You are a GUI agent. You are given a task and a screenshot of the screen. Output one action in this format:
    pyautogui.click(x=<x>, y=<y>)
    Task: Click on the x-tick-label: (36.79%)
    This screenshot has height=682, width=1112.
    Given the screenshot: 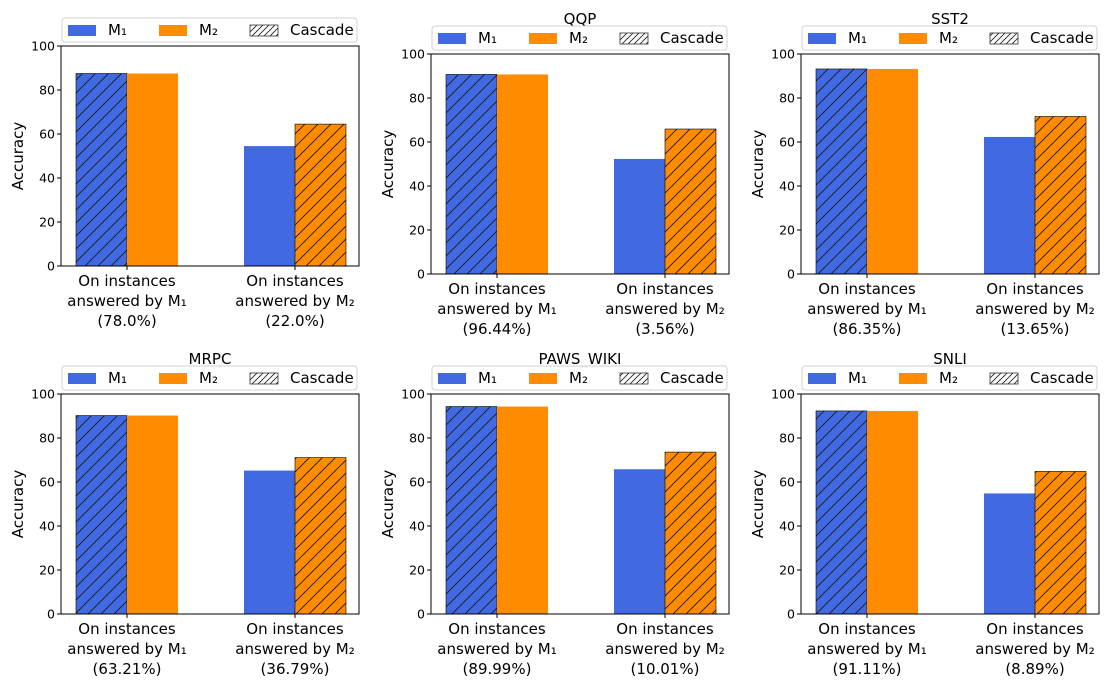 What is the action you would take?
    pyautogui.click(x=295, y=669)
    